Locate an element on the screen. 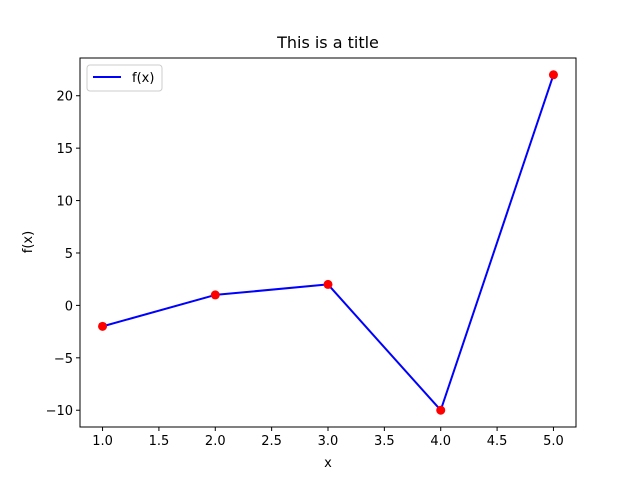 This screenshot has width=640, height=480. x-tick-label: 5.0 is located at coordinates (553, 441).